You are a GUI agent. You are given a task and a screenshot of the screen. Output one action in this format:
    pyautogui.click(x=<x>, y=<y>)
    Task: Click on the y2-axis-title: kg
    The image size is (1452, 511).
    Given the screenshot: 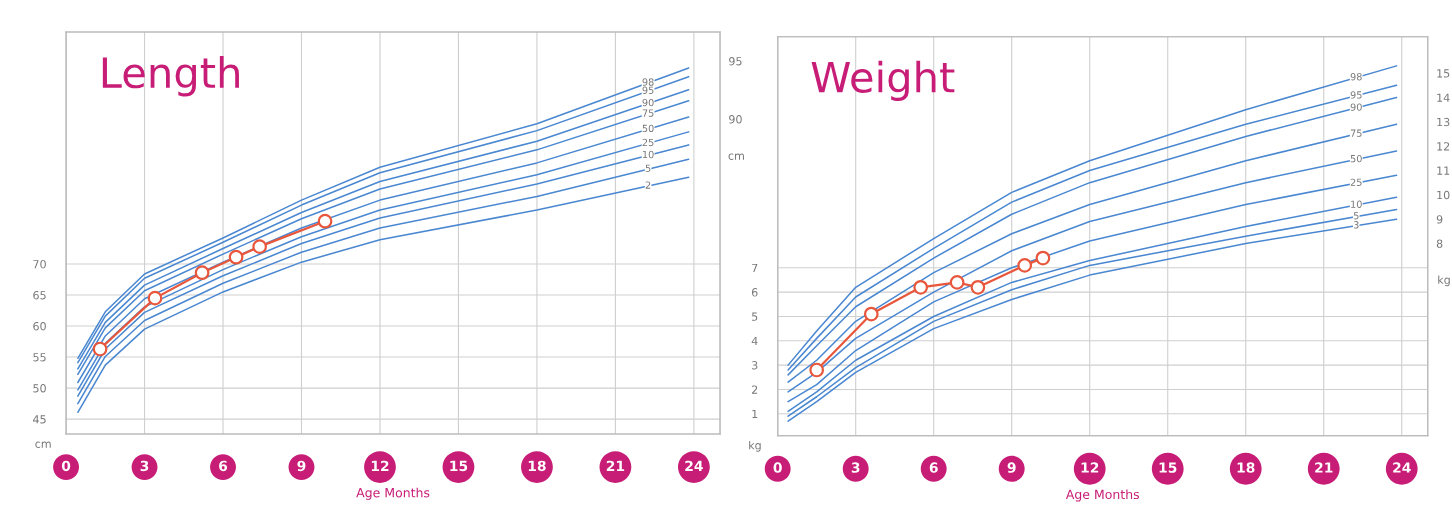 What is the action you would take?
    pyautogui.click(x=1444, y=281)
    